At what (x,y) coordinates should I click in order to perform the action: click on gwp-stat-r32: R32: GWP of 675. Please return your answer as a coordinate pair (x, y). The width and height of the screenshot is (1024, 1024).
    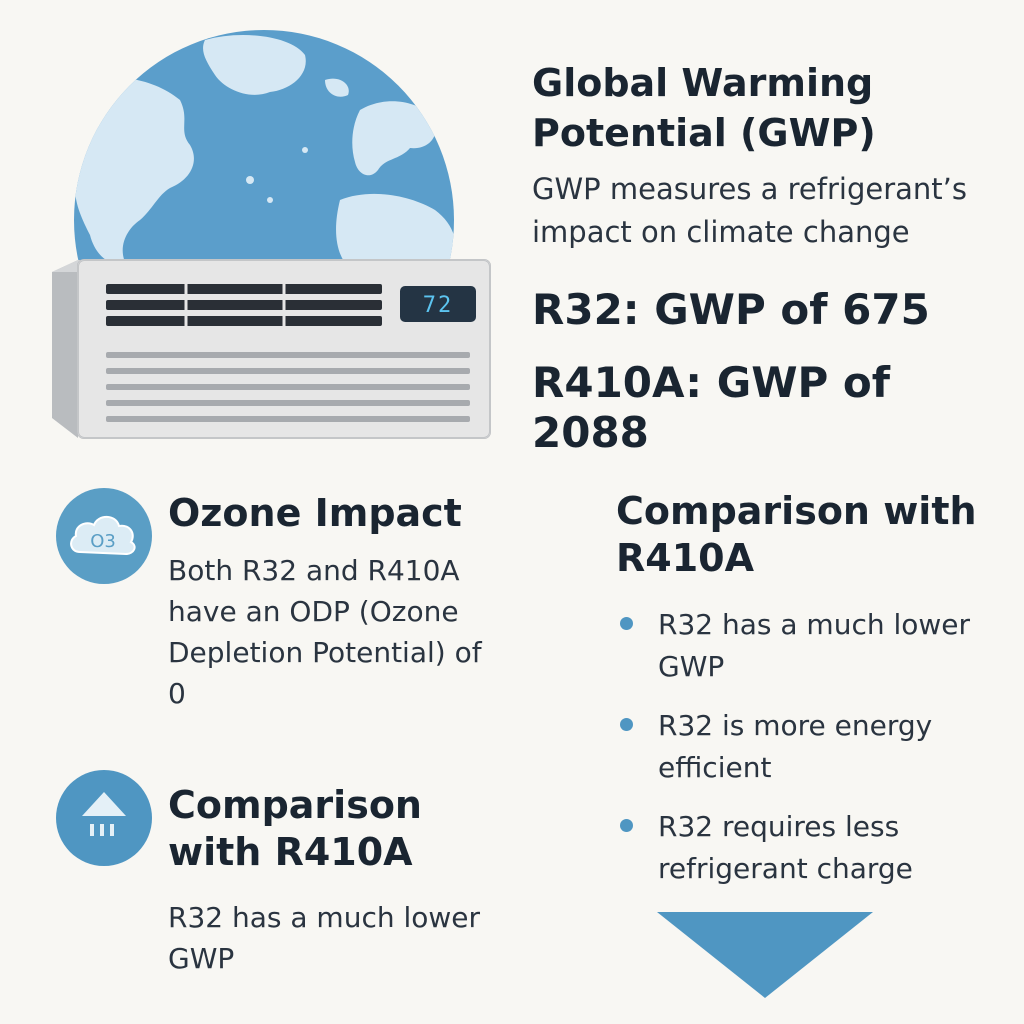
    Looking at the image, I should click on (731, 309).